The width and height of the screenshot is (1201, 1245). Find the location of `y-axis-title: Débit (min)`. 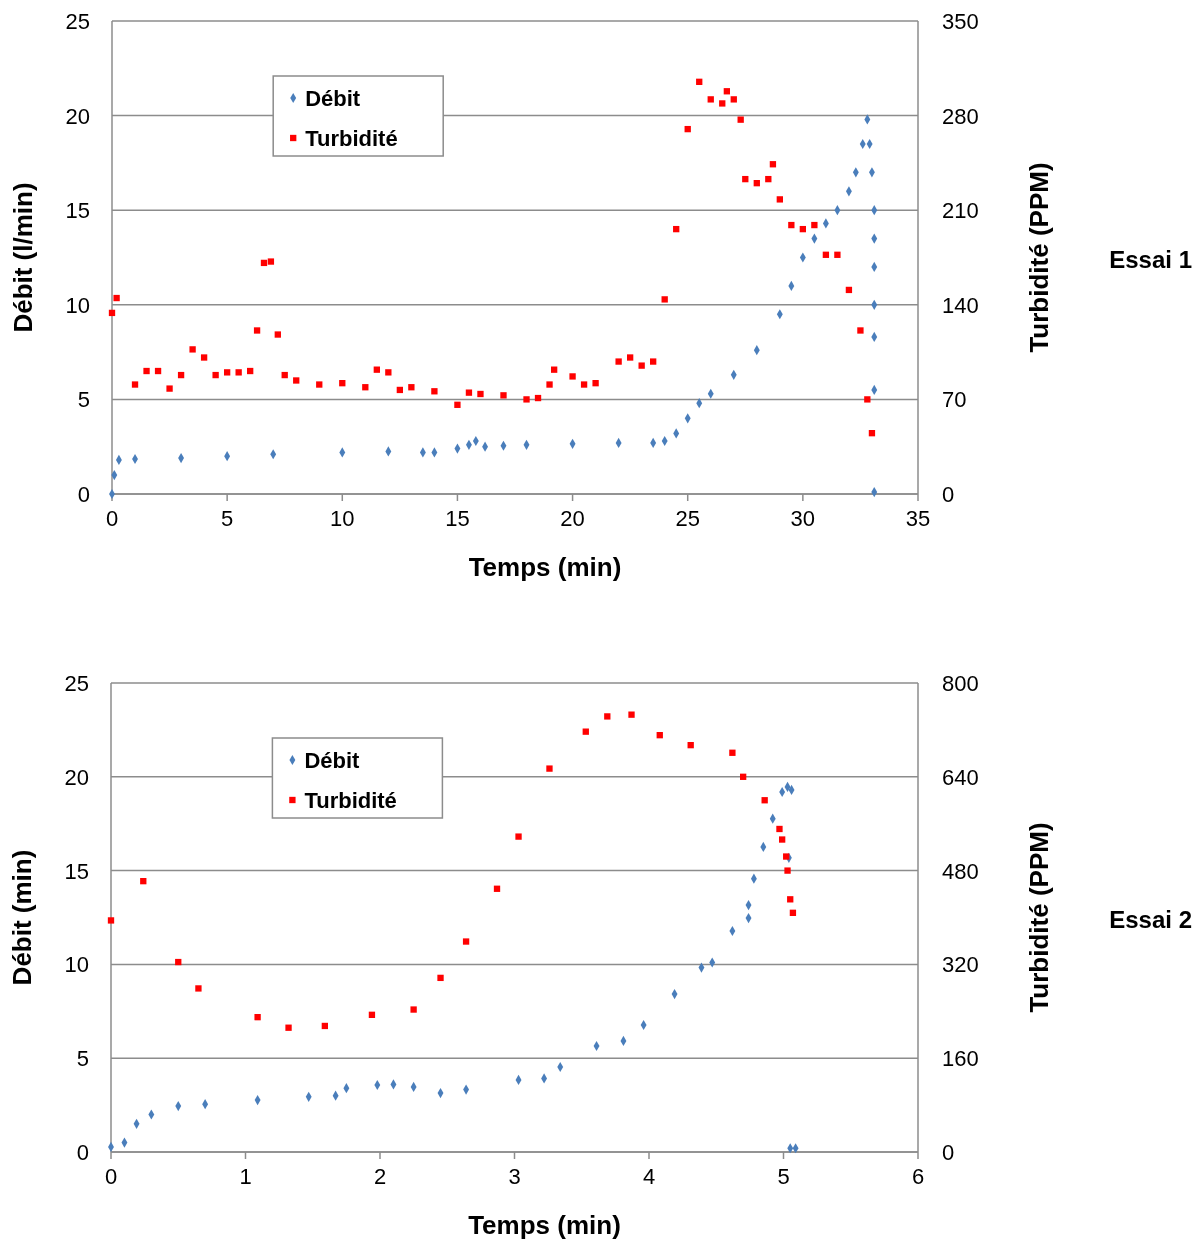

y-axis-title: Débit (min) is located at coordinates (22, 917).